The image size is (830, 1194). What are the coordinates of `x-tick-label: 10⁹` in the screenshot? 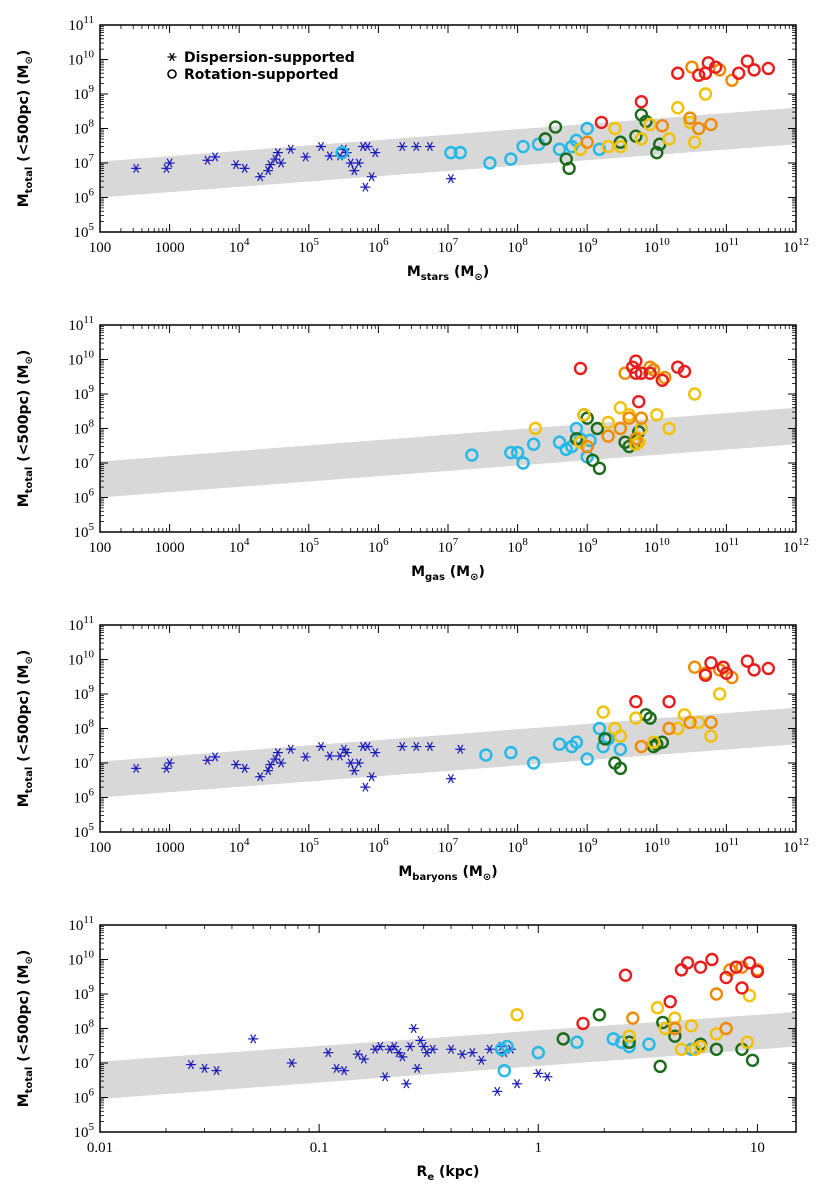 It's located at (587, 246).